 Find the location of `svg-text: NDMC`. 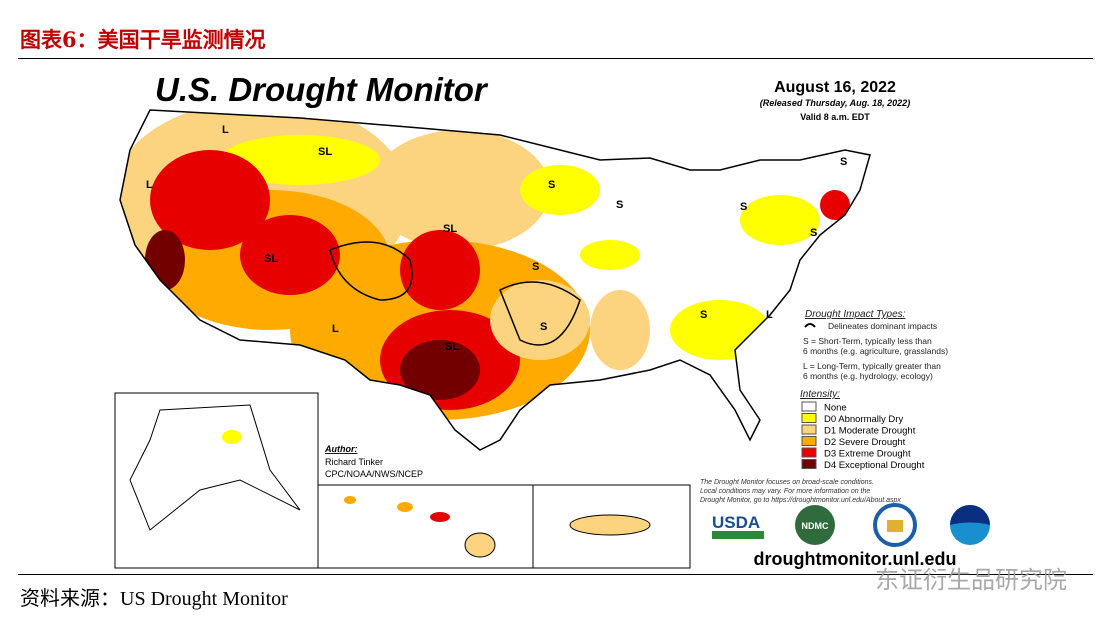

svg-text: NDMC is located at coordinates (815, 526).